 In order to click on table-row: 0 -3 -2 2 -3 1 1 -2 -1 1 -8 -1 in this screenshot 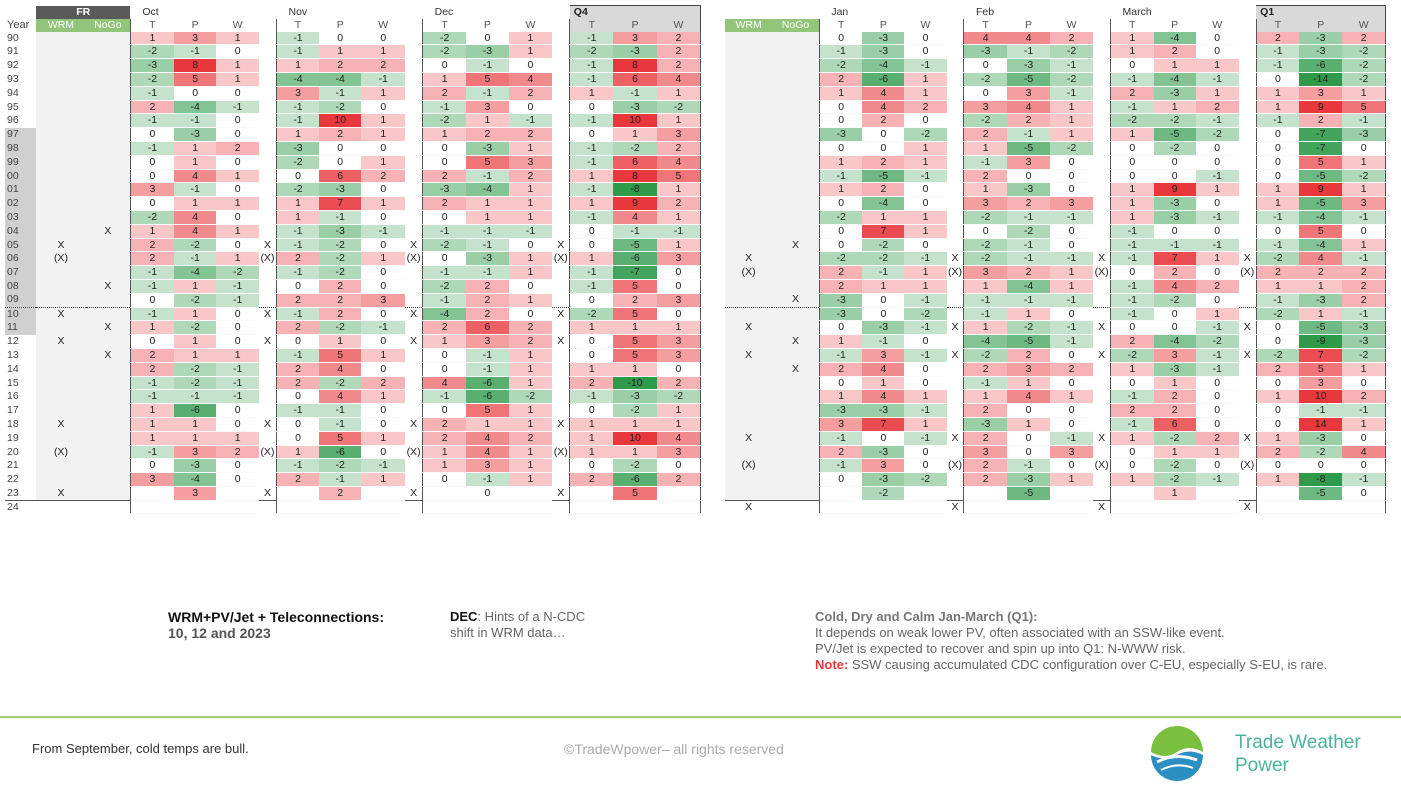, I will do `click(1056, 479)`.